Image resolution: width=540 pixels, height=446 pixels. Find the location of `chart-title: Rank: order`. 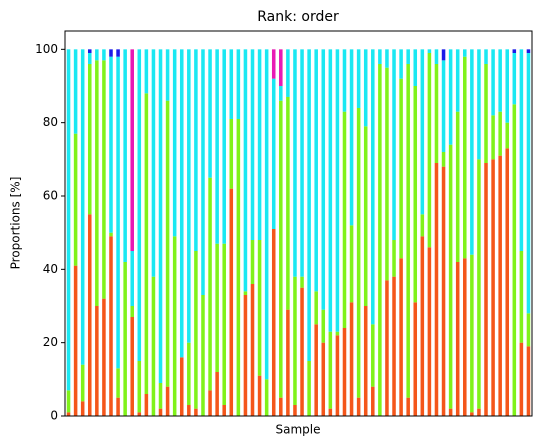

chart-title: Rank: order is located at coordinates (298, 17).